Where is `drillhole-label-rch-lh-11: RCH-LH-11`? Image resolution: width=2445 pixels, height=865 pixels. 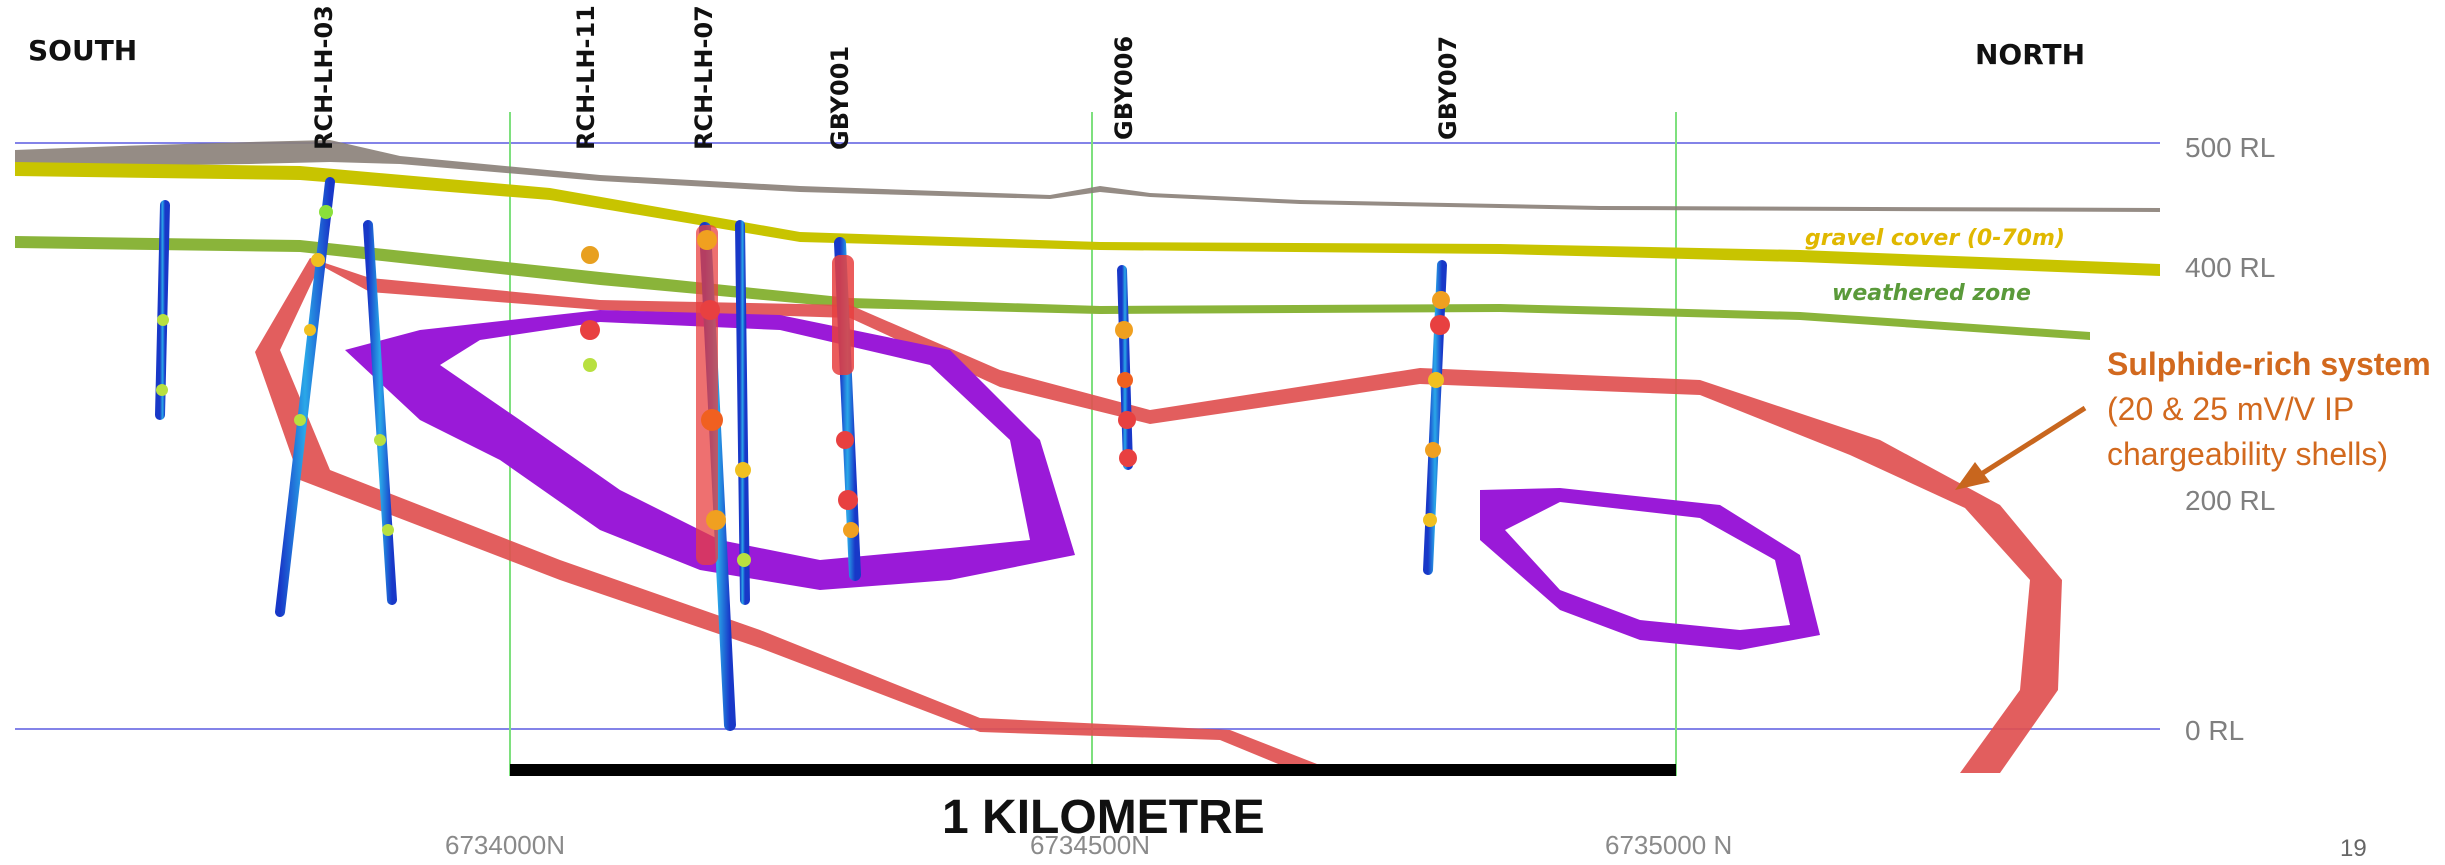 drillhole-label-rch-lh-11: RCH-LH-11 is located at coordinates (586, 77).